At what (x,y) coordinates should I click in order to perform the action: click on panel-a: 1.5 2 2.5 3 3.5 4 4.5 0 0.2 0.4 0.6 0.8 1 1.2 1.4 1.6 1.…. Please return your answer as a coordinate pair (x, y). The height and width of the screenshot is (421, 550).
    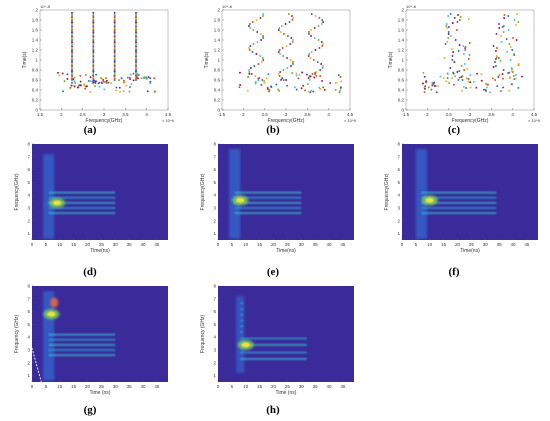
    Looking at the image, I should click on (96, 66).